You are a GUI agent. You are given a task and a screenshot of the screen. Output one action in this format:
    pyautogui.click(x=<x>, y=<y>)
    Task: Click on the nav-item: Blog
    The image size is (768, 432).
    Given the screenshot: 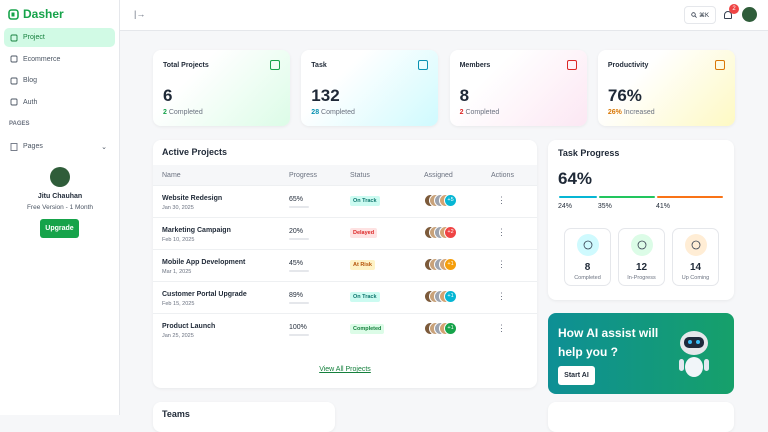 What is the action you would take?
    pyautogui.click(x=59, y=80)
    